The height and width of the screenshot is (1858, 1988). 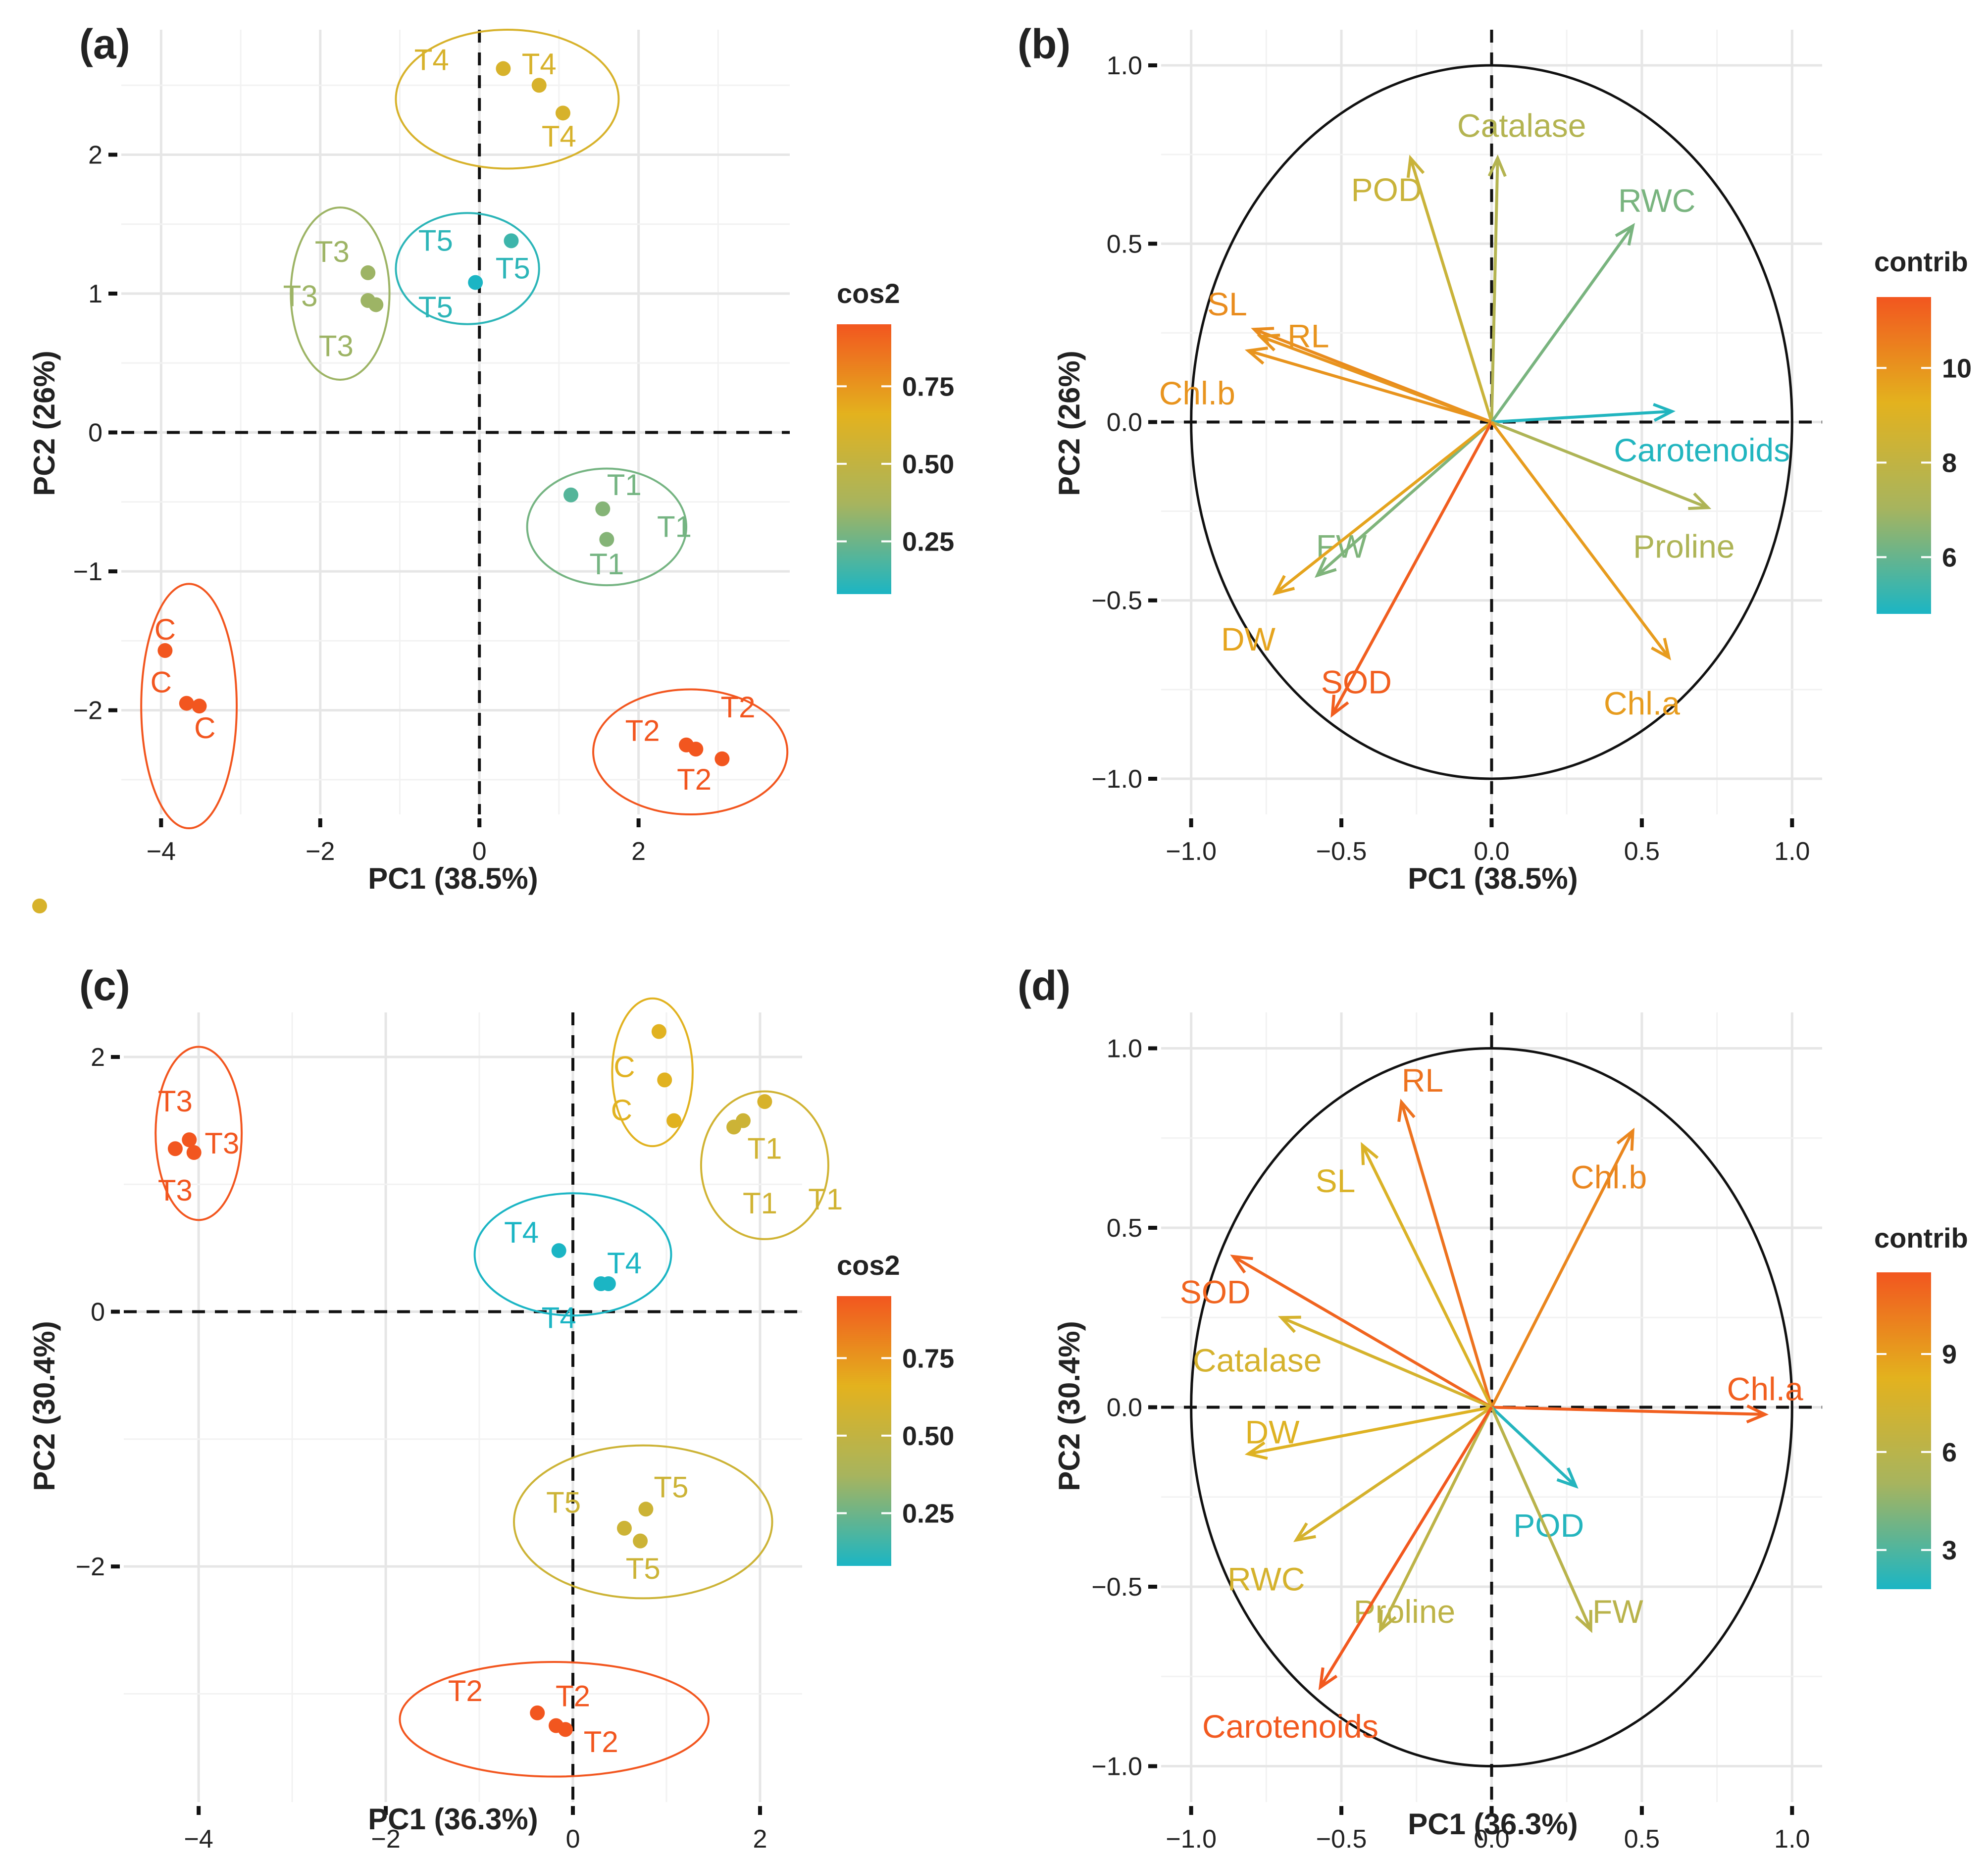 What do you see at coordinates (1609, 1177) in the screenshot?
I see `variable-label: Chl.b` at bounding box center [1609, 1177].